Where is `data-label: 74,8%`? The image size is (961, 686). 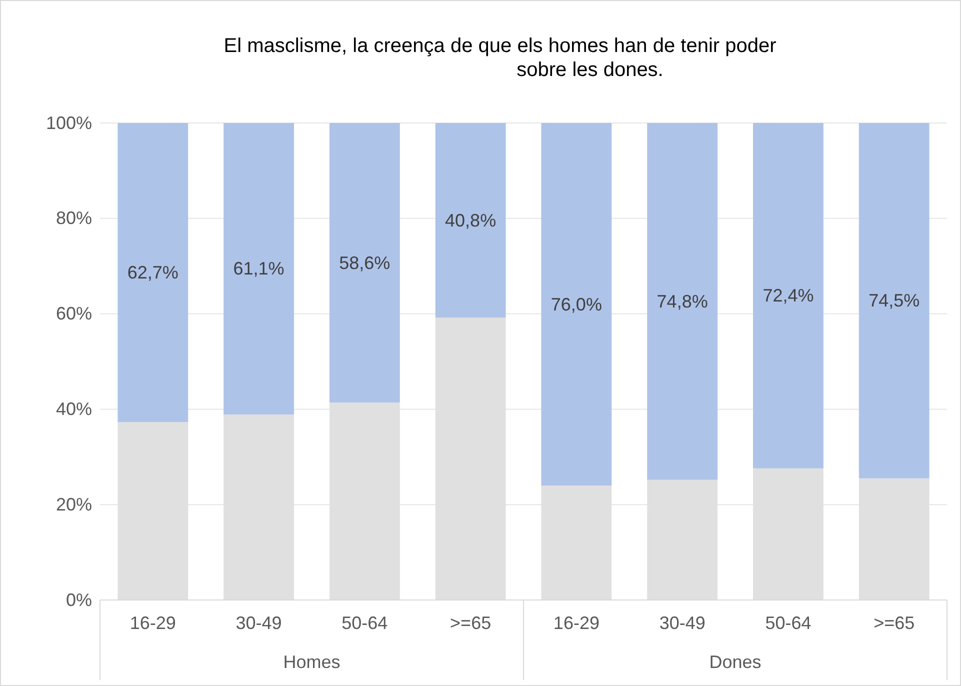 data-label: 74,8% is located at coordinates (682, 301).